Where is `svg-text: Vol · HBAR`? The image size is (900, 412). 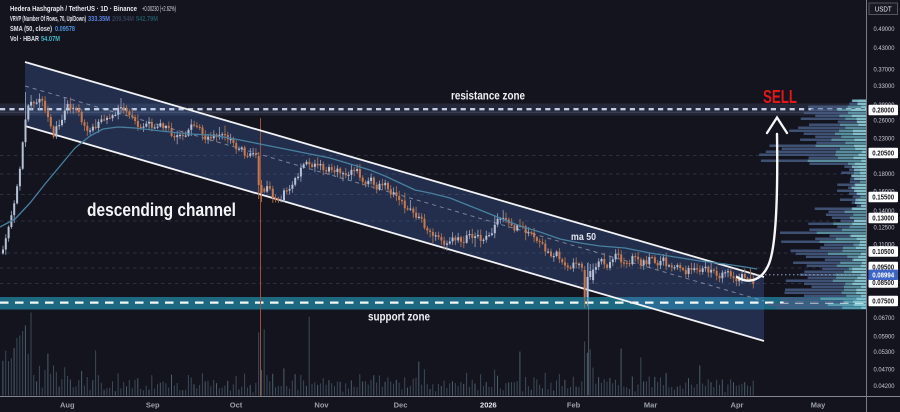 svg-text: Vol · HBAR is located at coordinates (24, 39).